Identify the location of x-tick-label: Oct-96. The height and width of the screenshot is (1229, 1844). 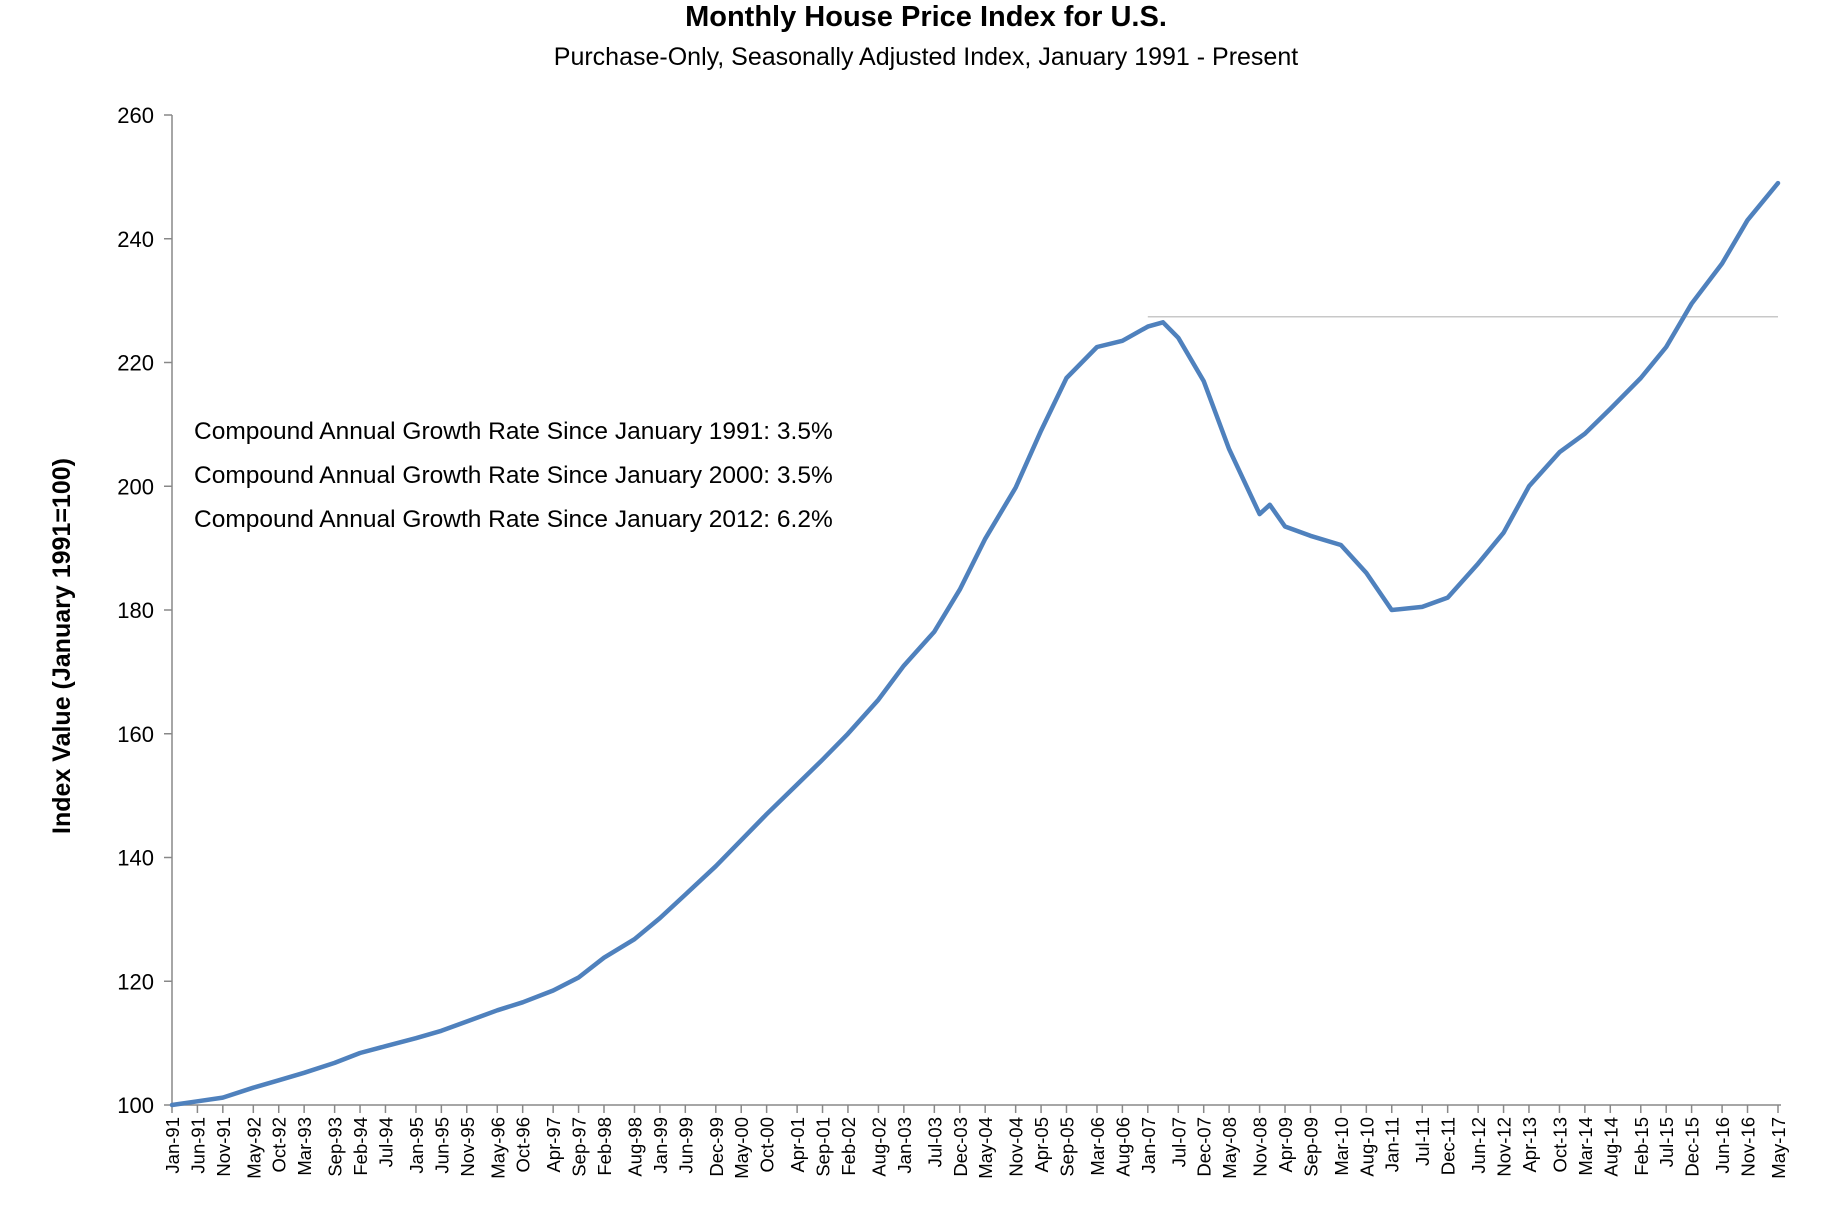
(523, 1145).